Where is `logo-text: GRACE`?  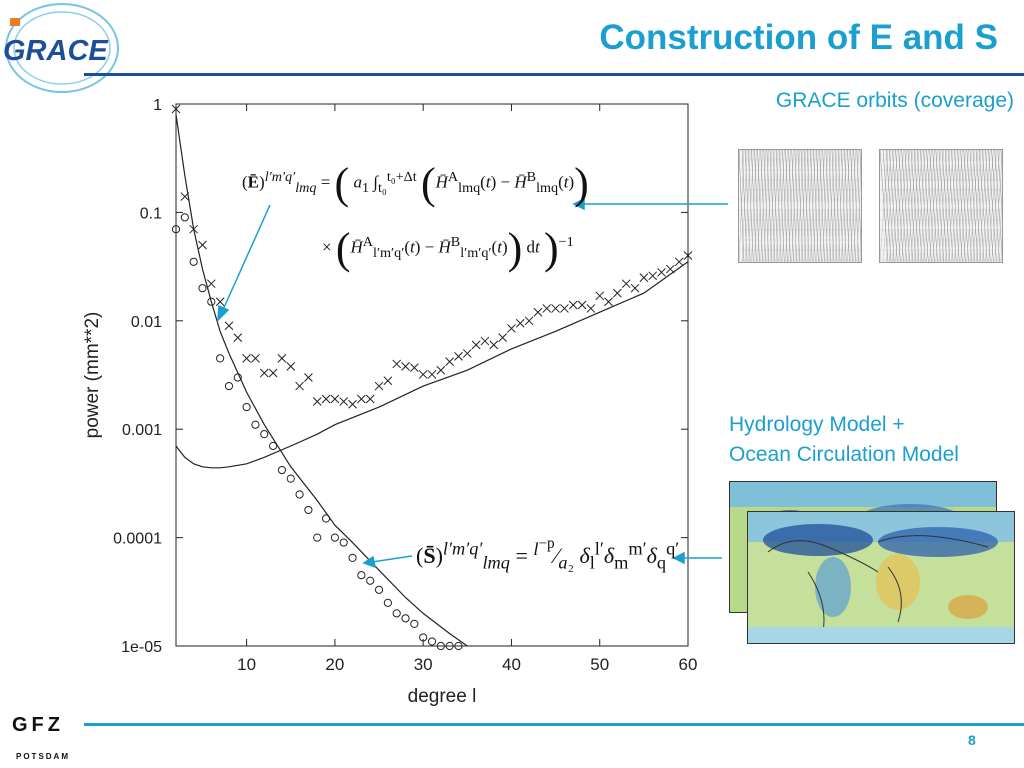
logo-text: GRACE is located at coordinates (56, 51).